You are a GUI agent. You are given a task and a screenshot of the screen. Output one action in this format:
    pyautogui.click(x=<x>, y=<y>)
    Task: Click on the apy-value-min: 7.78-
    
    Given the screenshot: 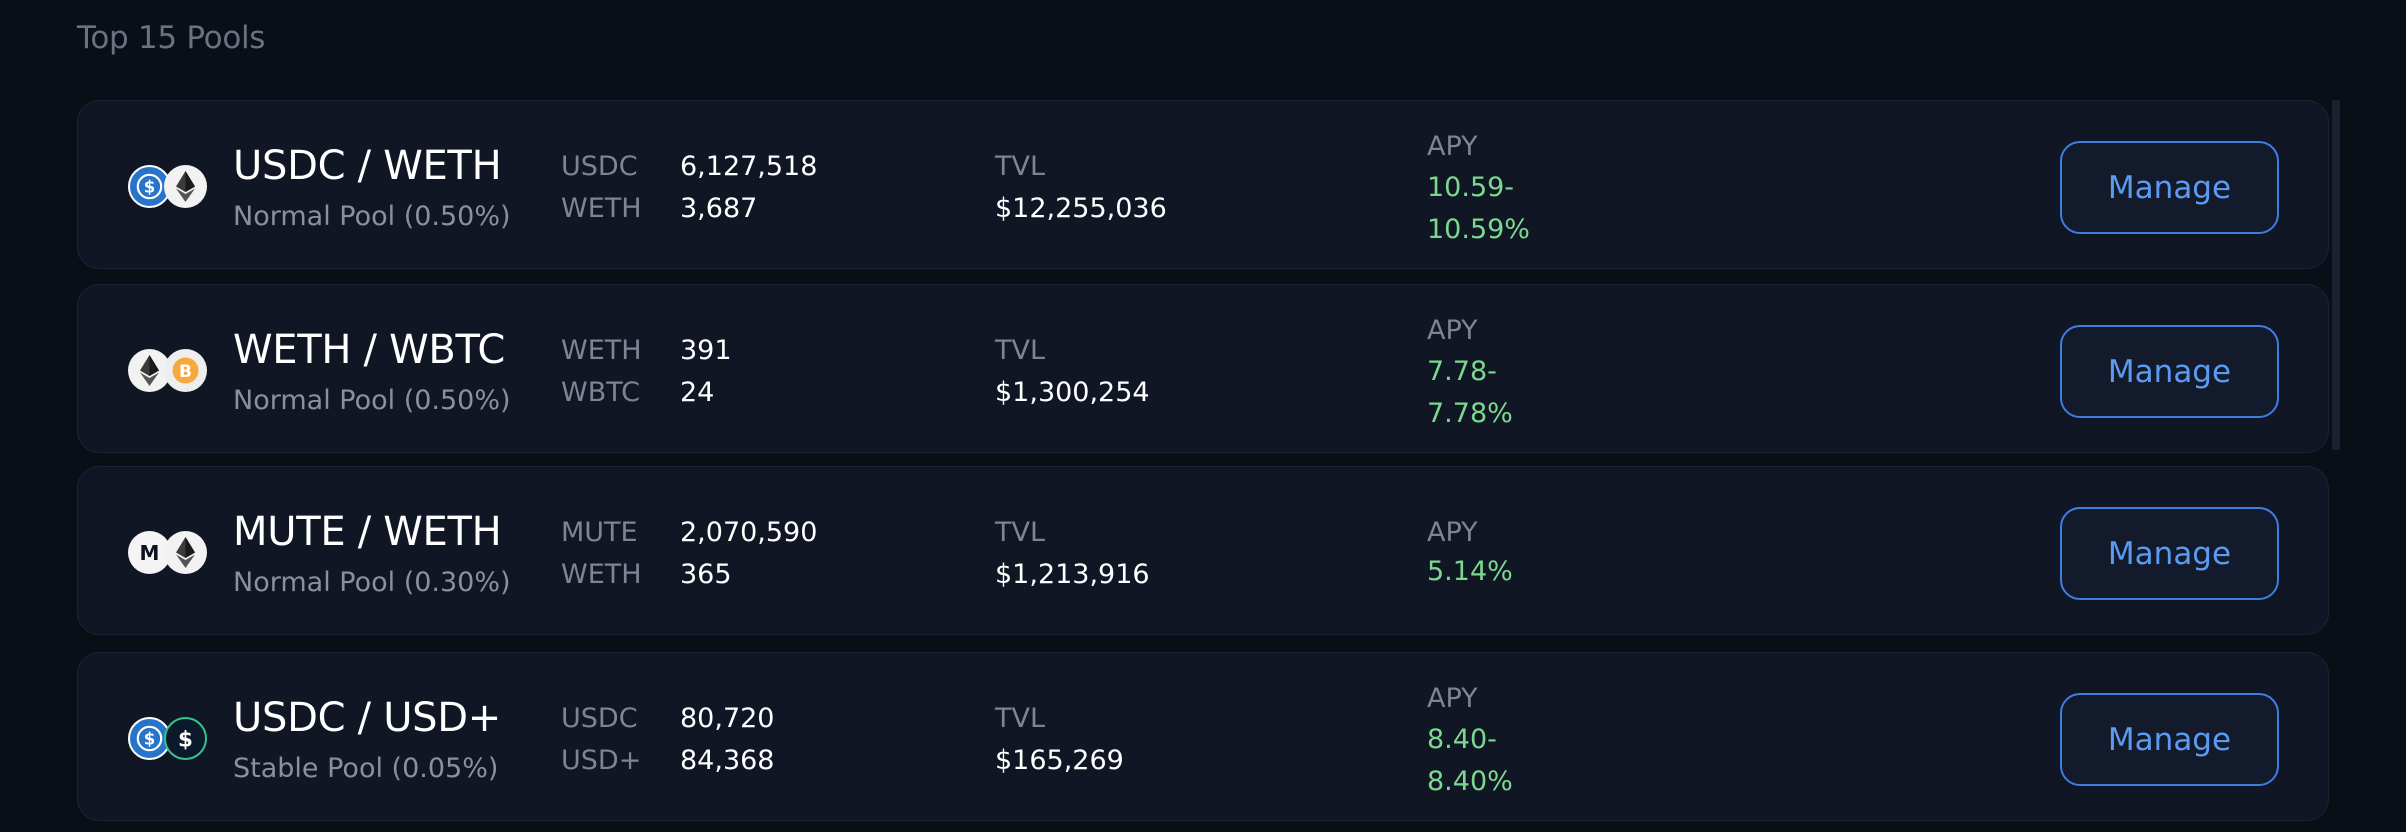 What is the action you would take?
    pyautogui.click(x=1462, y=371)
    